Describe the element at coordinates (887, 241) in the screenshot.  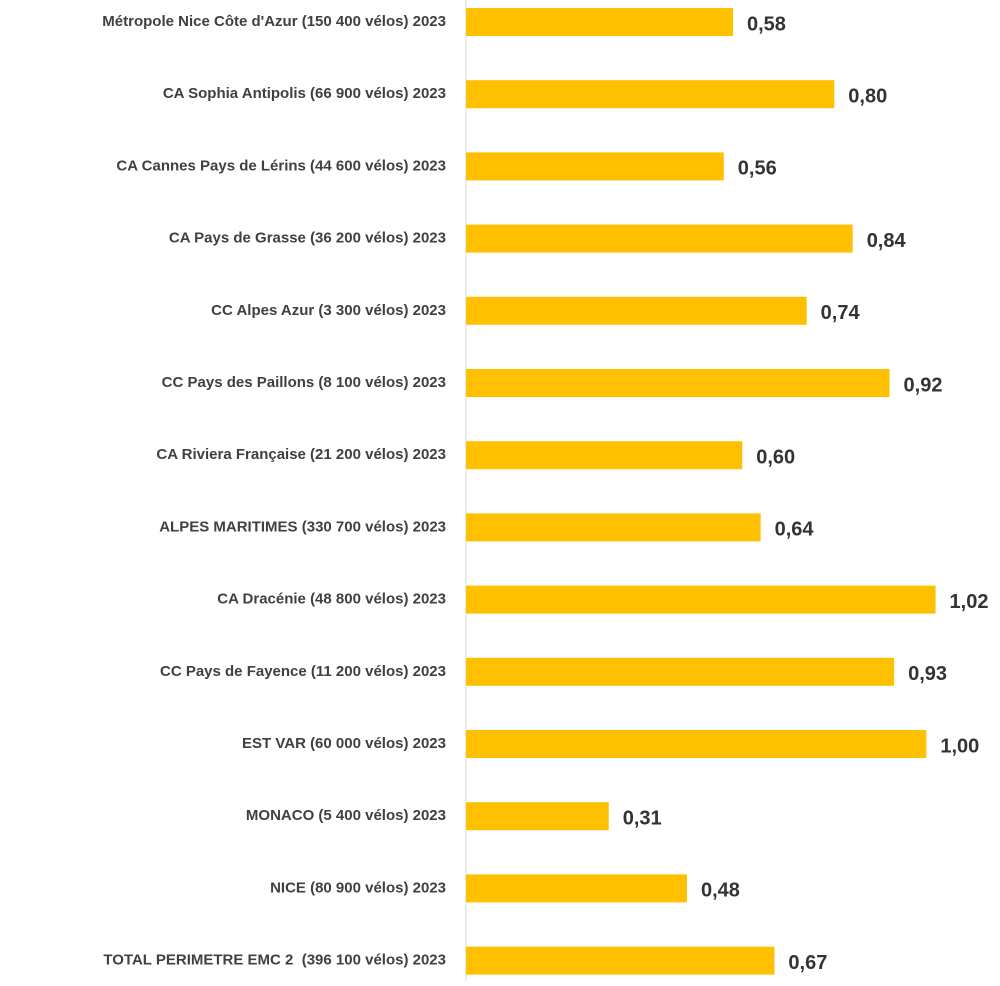
I see `value-label: 0,84` at that location.